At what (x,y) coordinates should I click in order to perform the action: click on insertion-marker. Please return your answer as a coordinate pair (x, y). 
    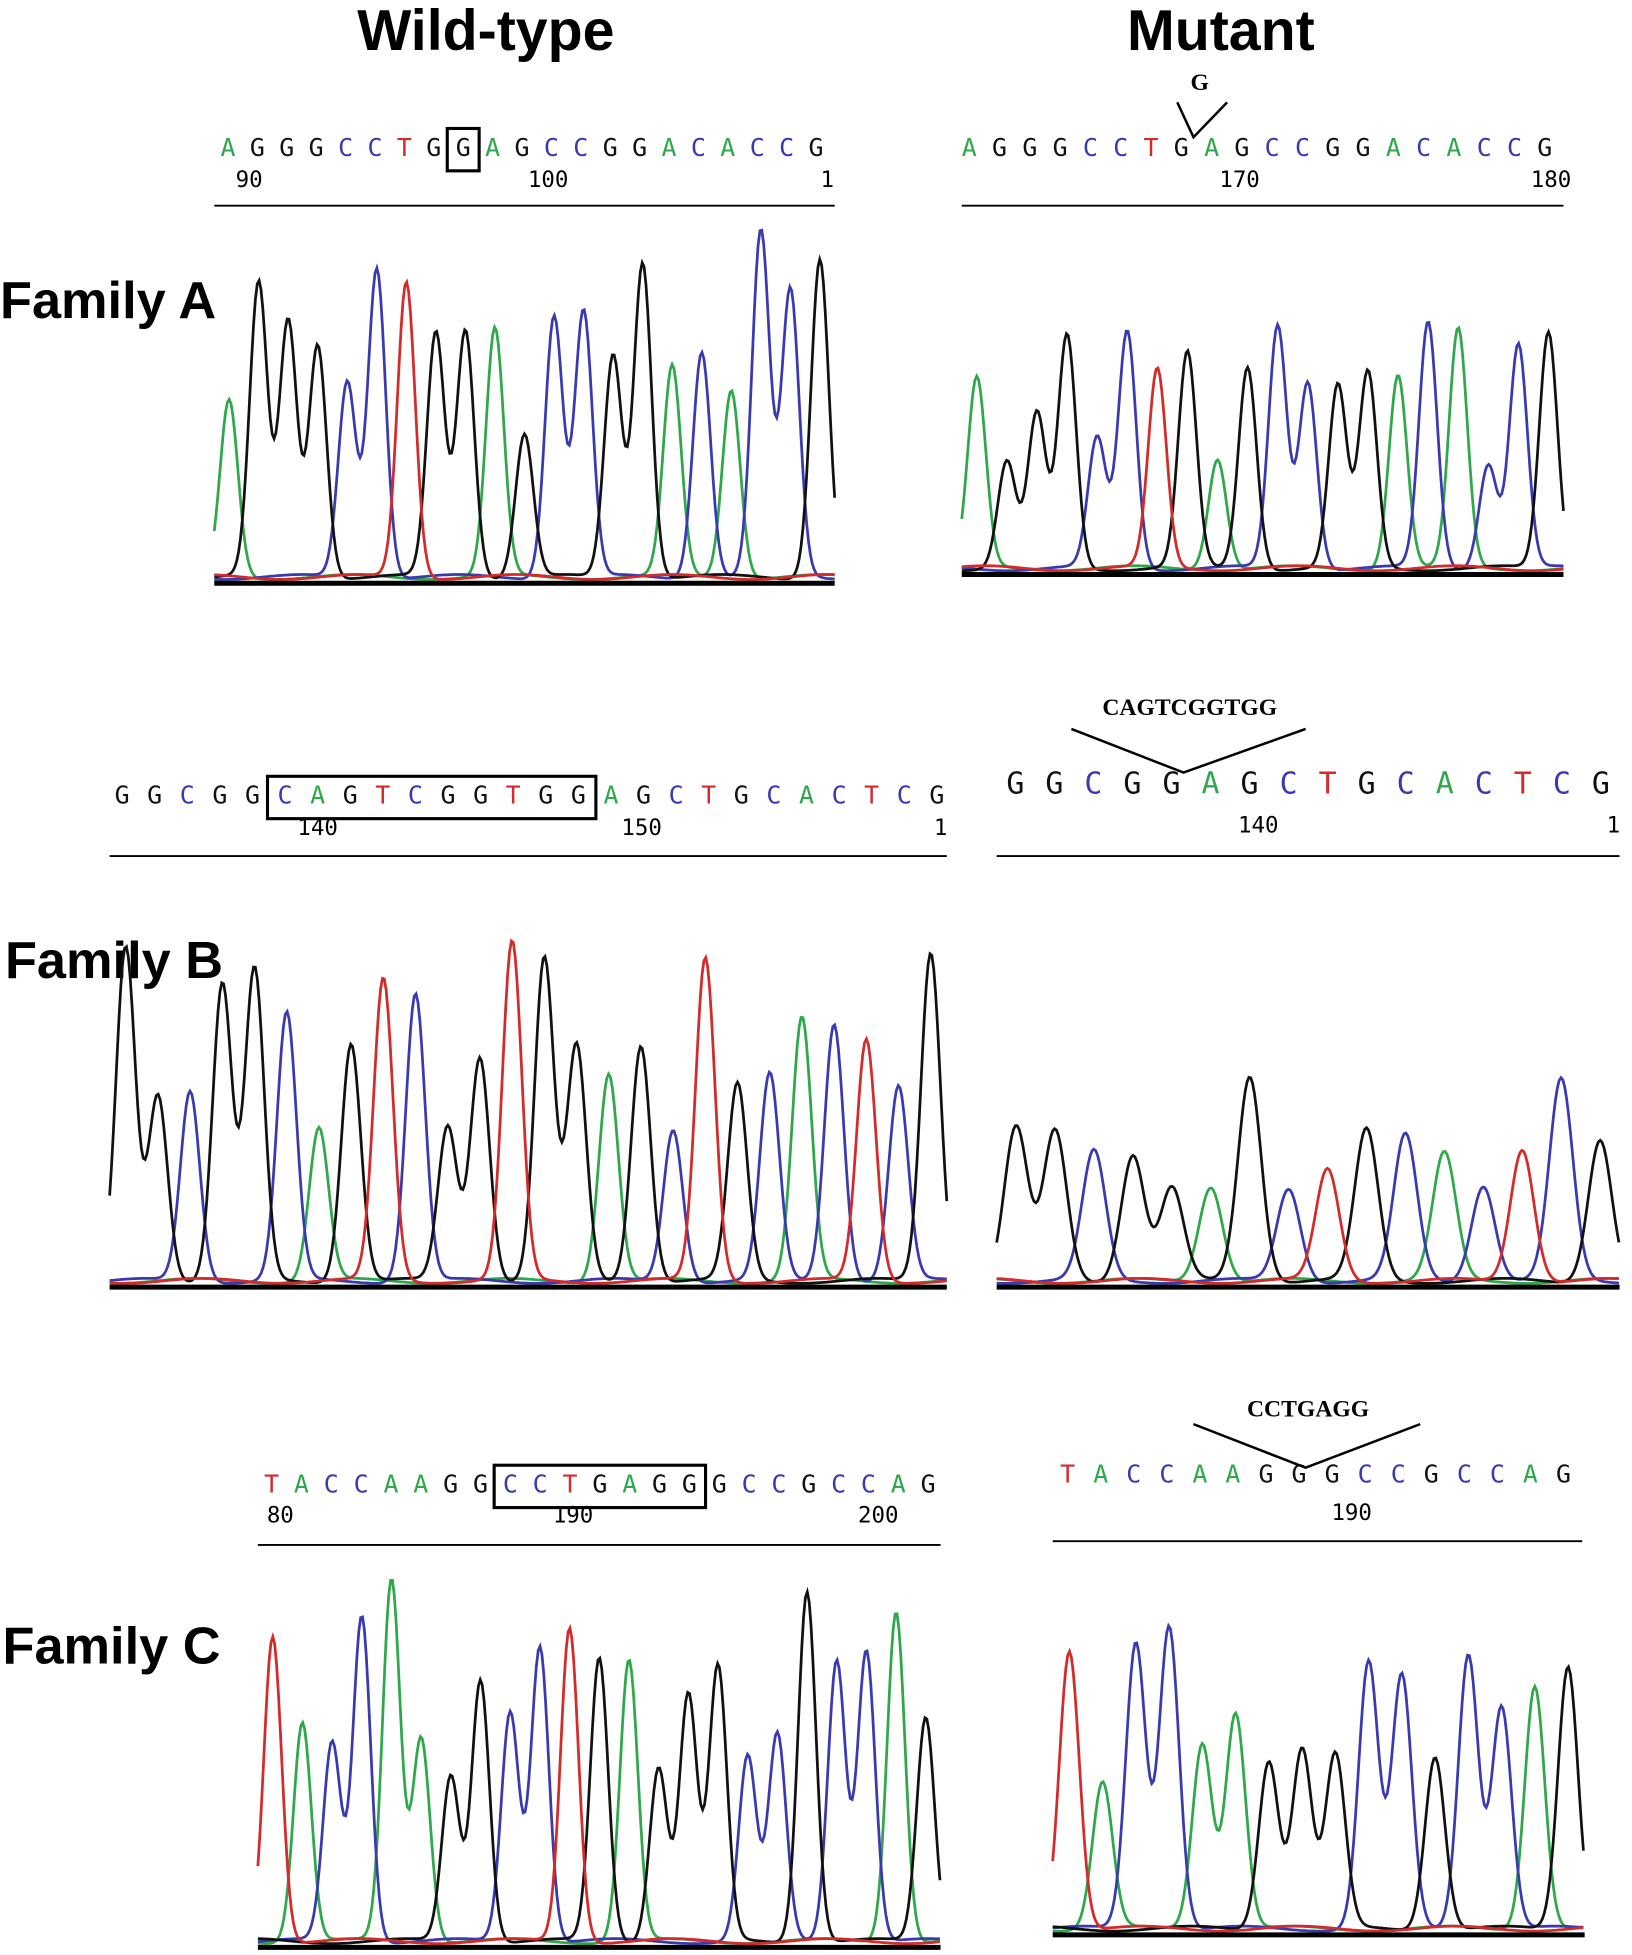
    Looking at the image, I should click on (1307, 1446).